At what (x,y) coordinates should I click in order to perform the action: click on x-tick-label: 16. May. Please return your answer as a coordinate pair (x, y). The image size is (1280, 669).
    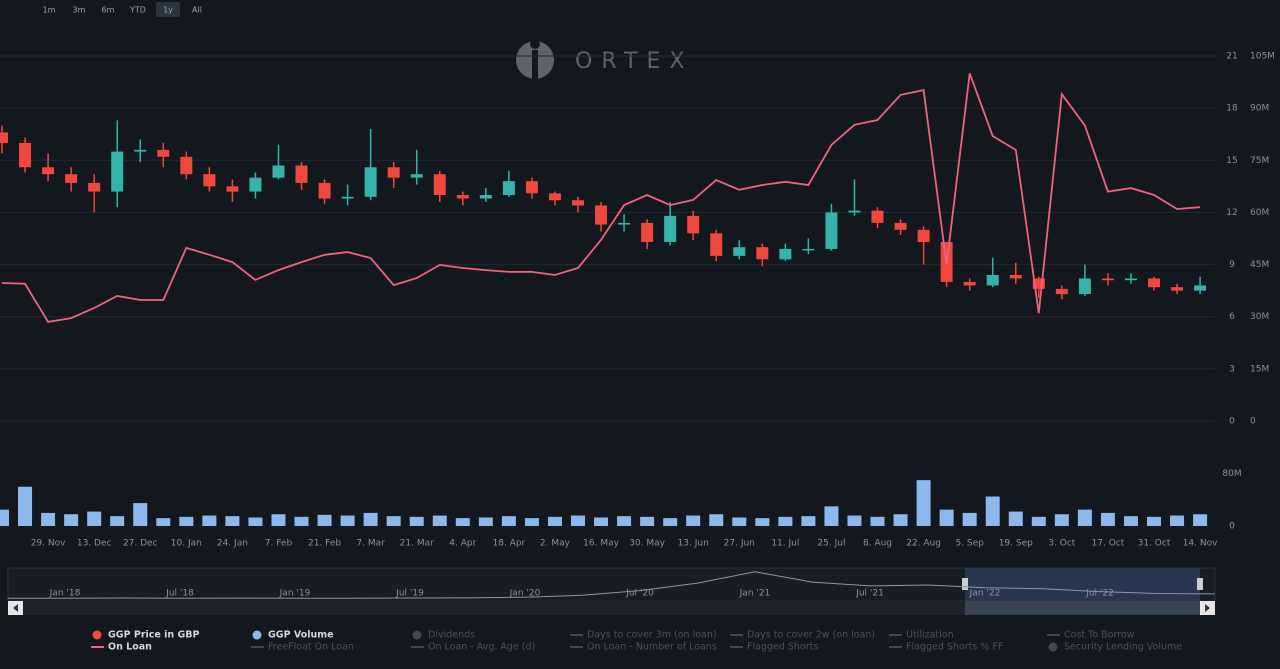
    Looking at the image, I should click on (601, 544).